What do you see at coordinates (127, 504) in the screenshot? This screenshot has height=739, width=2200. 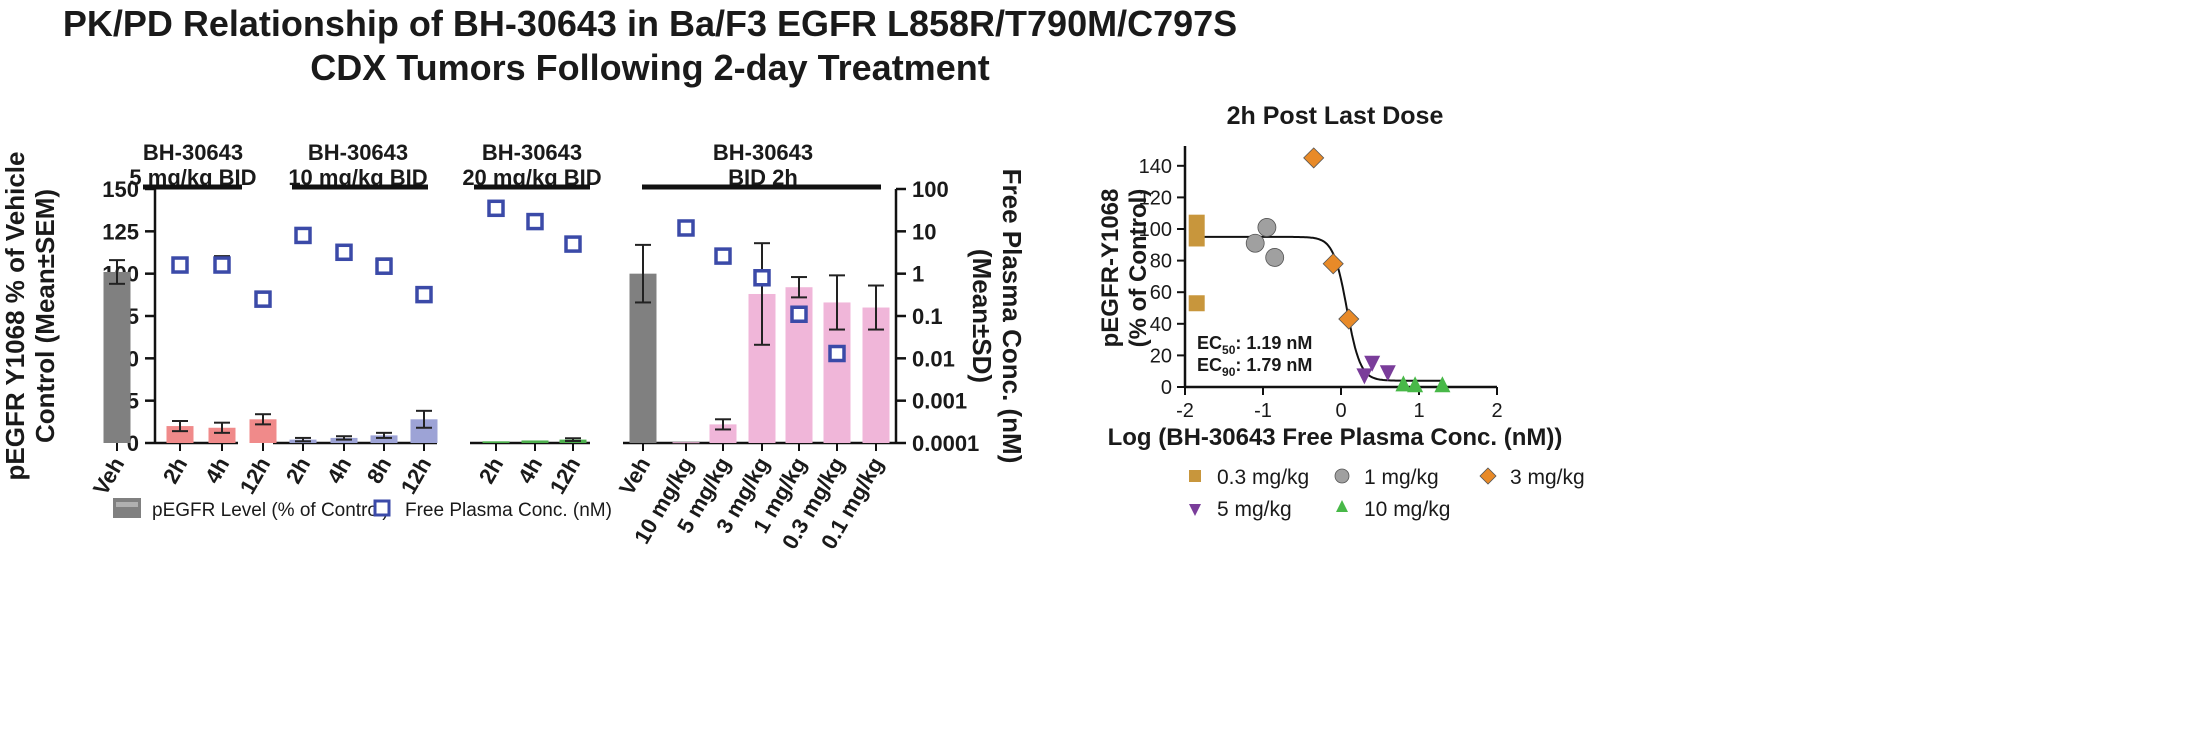 I see `legend-swatch-highlight` at bounding box center [127, 504].